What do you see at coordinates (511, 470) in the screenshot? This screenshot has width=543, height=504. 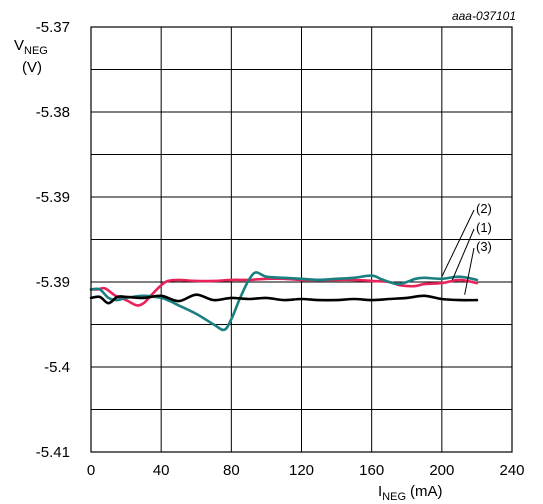 I see `x-tick-label: 240` at bounding box center [511, 470].